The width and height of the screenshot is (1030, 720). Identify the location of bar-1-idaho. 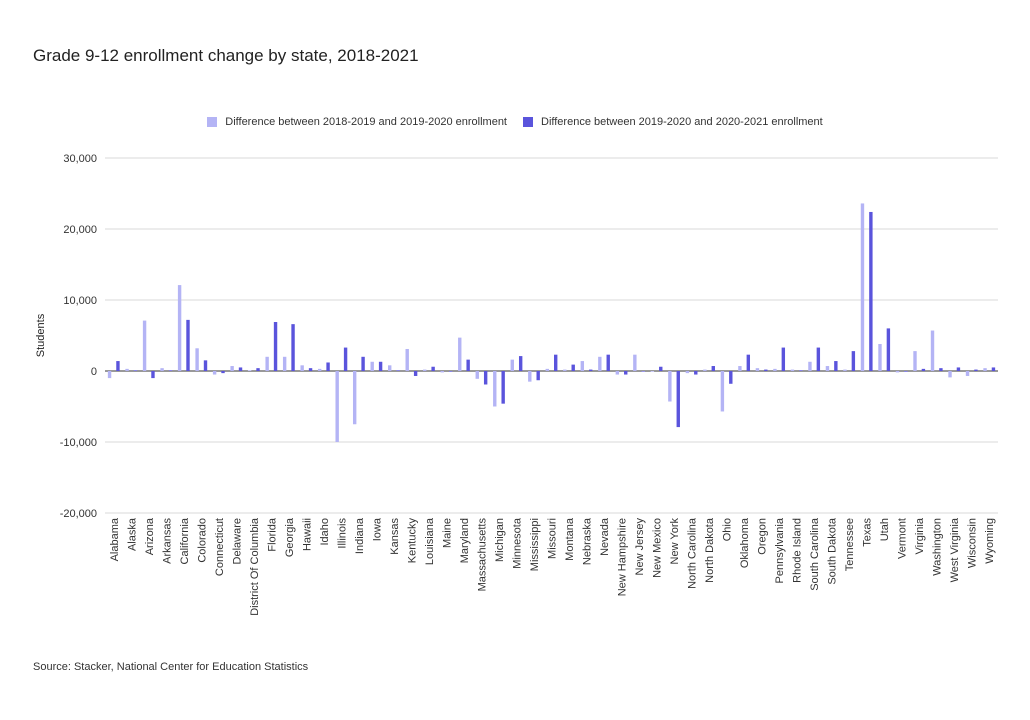
(319, 369).